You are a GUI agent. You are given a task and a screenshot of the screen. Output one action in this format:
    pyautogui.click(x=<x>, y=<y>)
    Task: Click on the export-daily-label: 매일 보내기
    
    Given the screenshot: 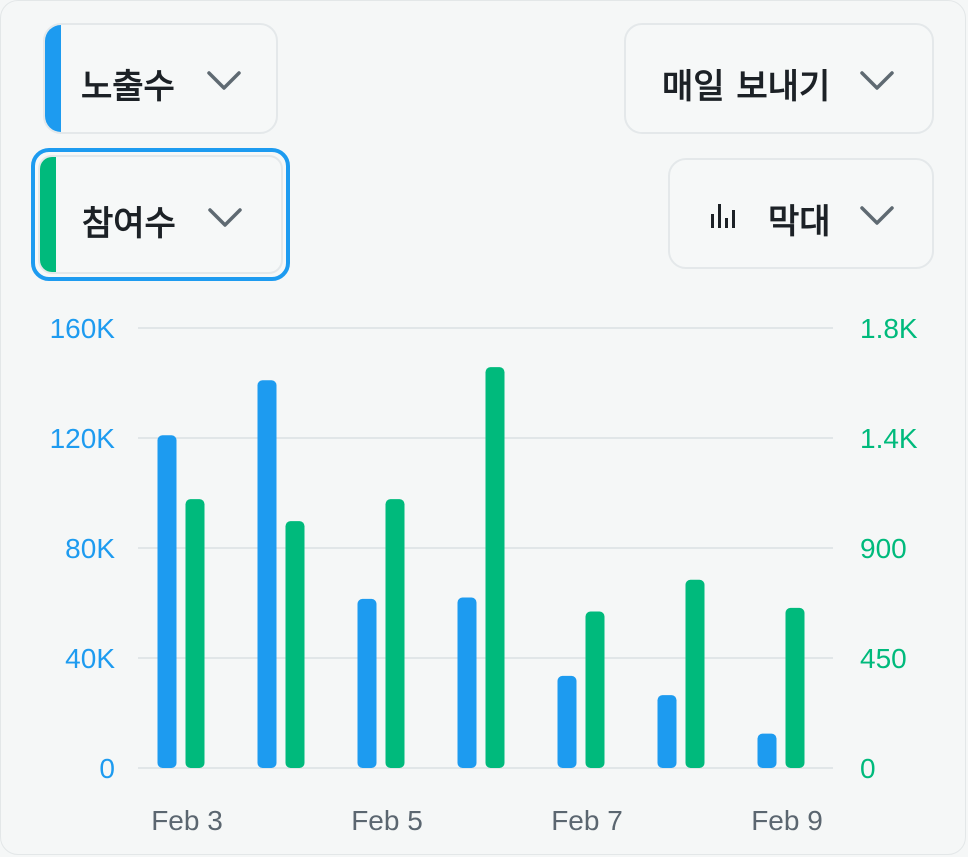 What is the action you would take?
    pyautogui.click(x=746, y=87)
    